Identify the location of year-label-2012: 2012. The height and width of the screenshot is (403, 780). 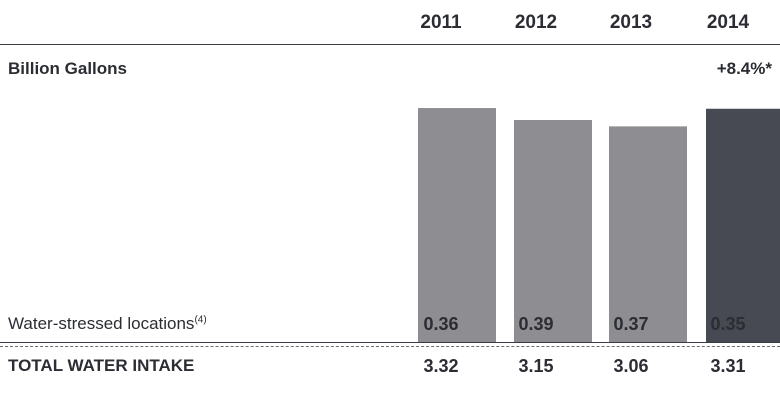
(536, 22).